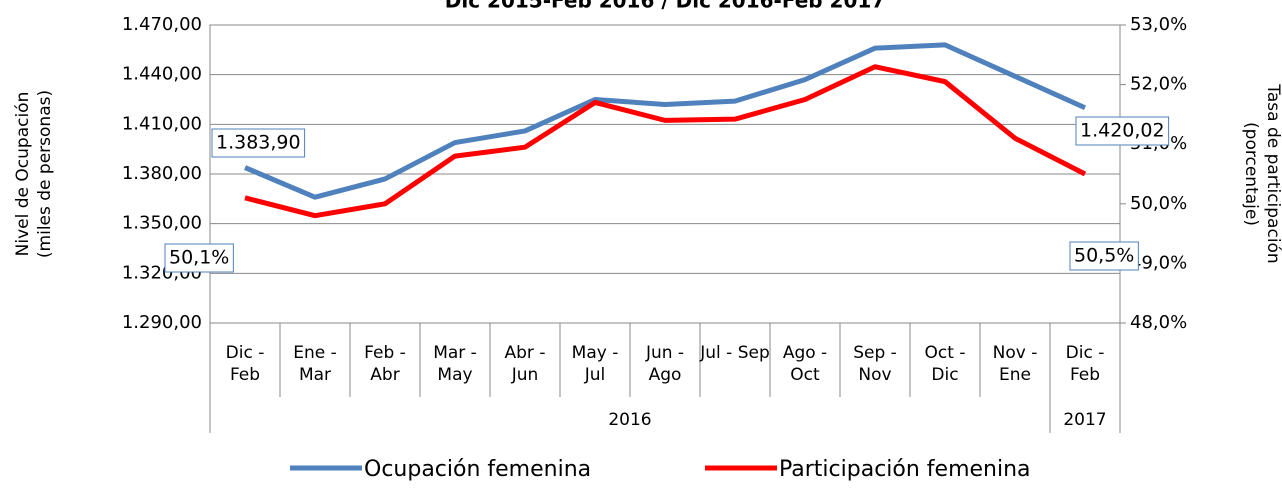  I want to click on x-tick-label: Jul - Sep, so click(735, 353).